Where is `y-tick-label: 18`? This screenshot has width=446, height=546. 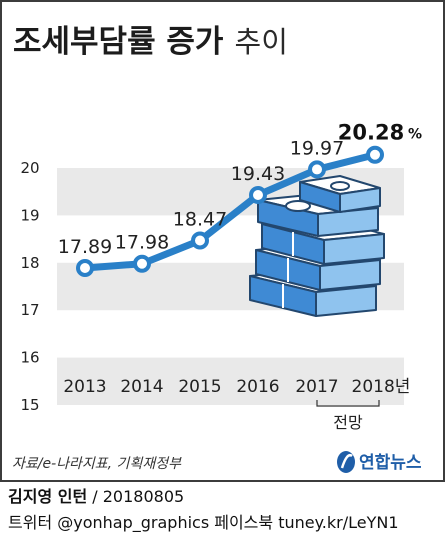 y-tick-label: 18 is located at coordinates (29, 263).